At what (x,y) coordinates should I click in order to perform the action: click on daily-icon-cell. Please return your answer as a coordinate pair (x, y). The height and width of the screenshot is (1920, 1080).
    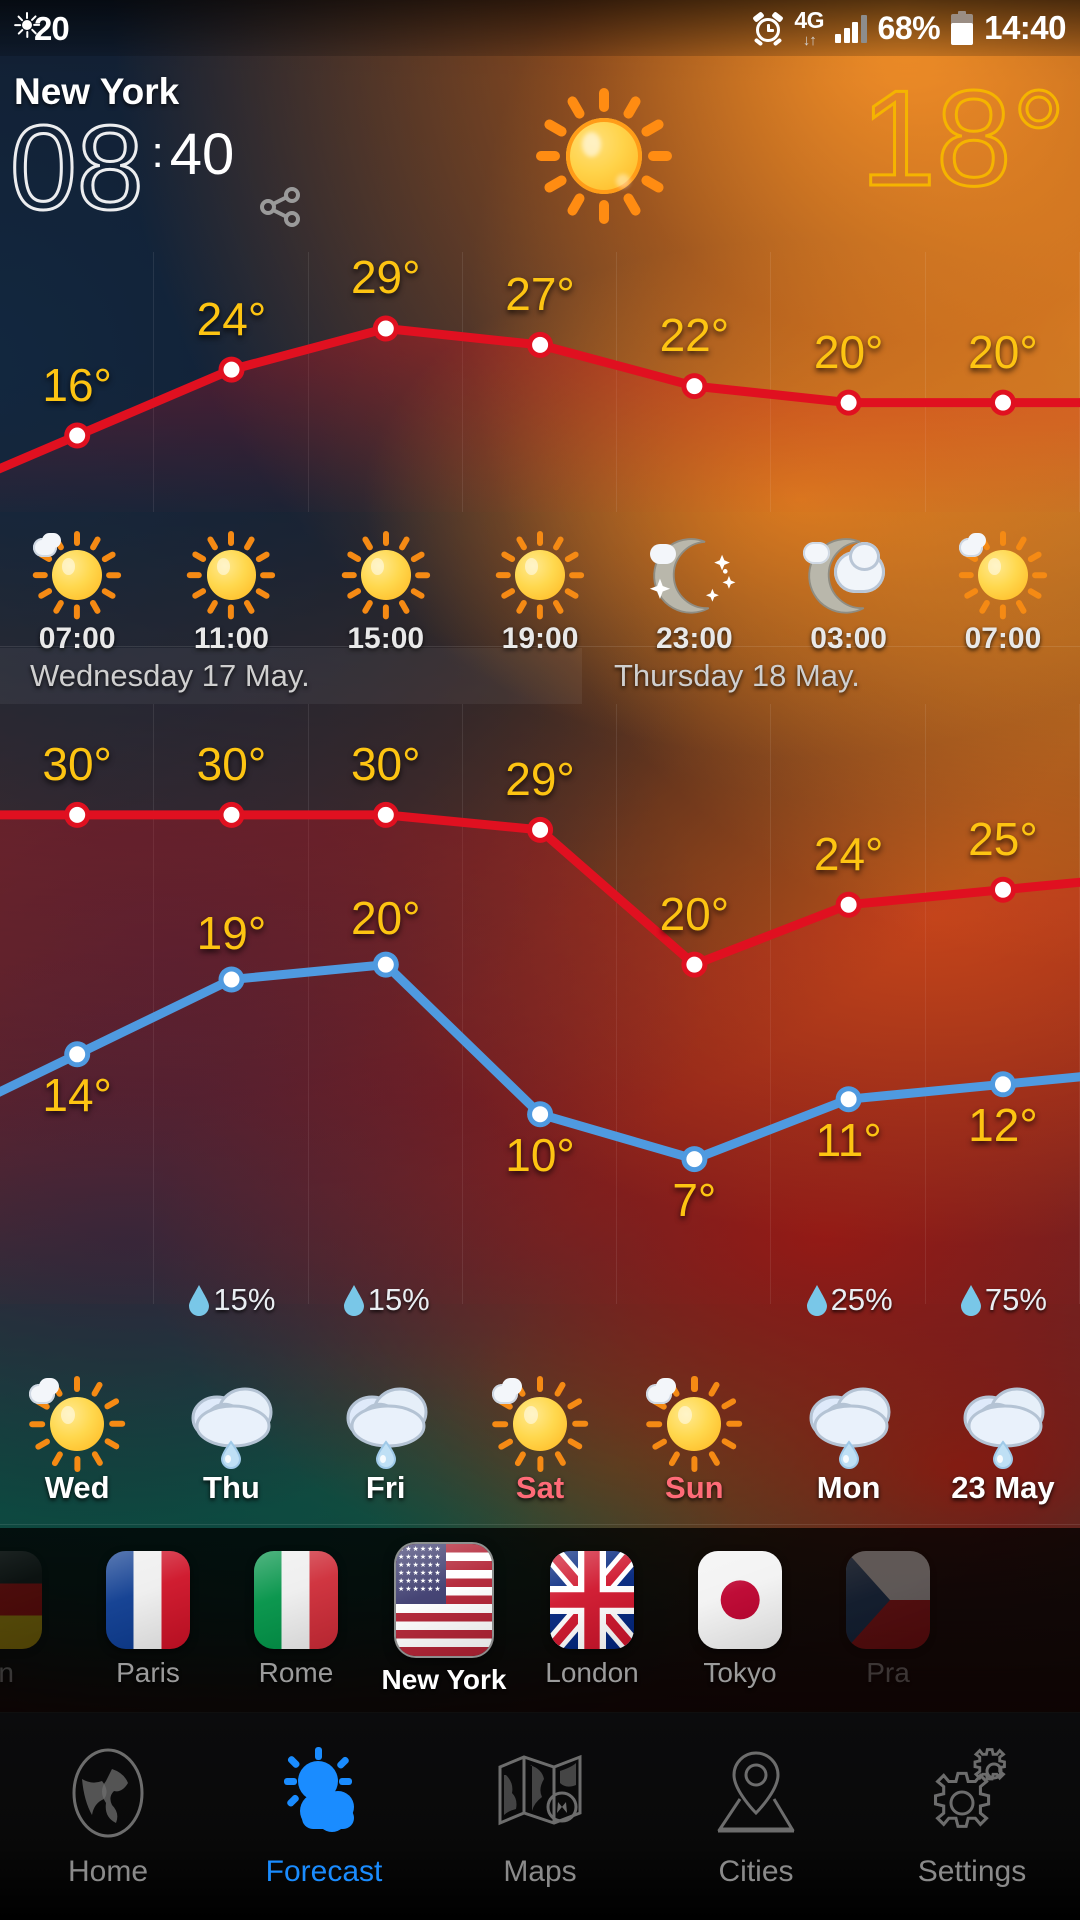
    Looking at the image, I should click on (694, 1389).